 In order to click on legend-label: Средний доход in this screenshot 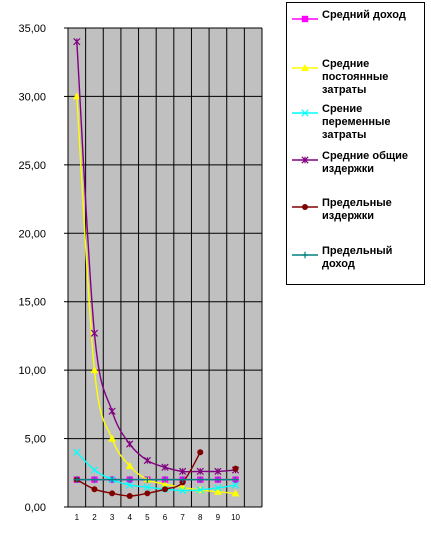, I will do `click(364, 15)`.